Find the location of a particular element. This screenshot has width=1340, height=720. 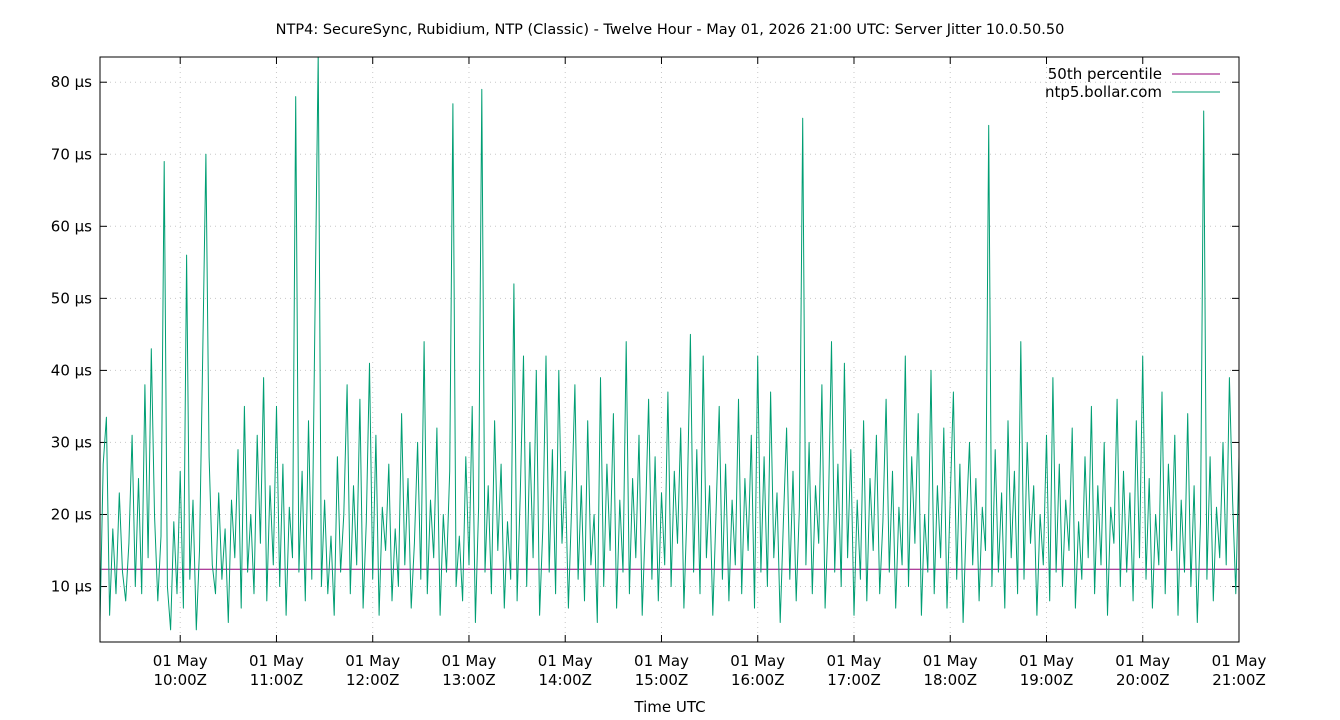

x-tick-label-time: 13:00Z is located at coordinates (469, 680).